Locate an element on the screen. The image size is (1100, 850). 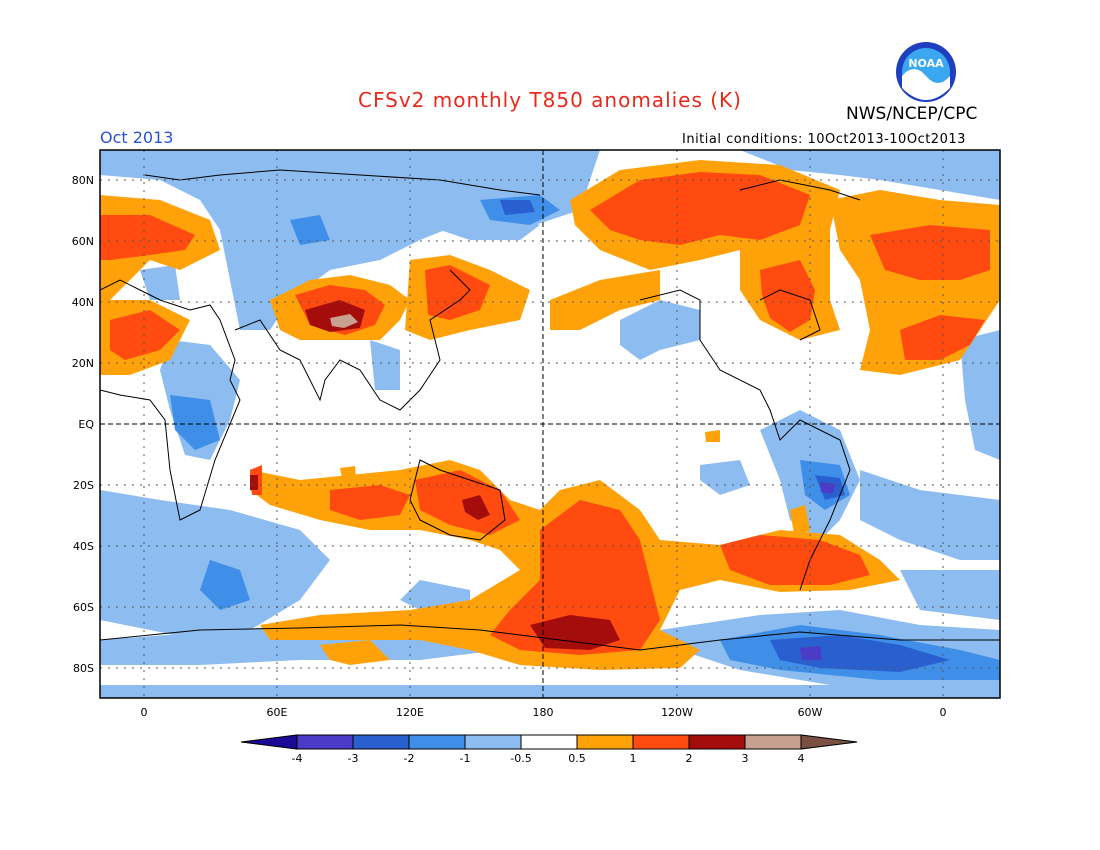
colorbar-tick-label: -4 is located at coordinates (297, 758).